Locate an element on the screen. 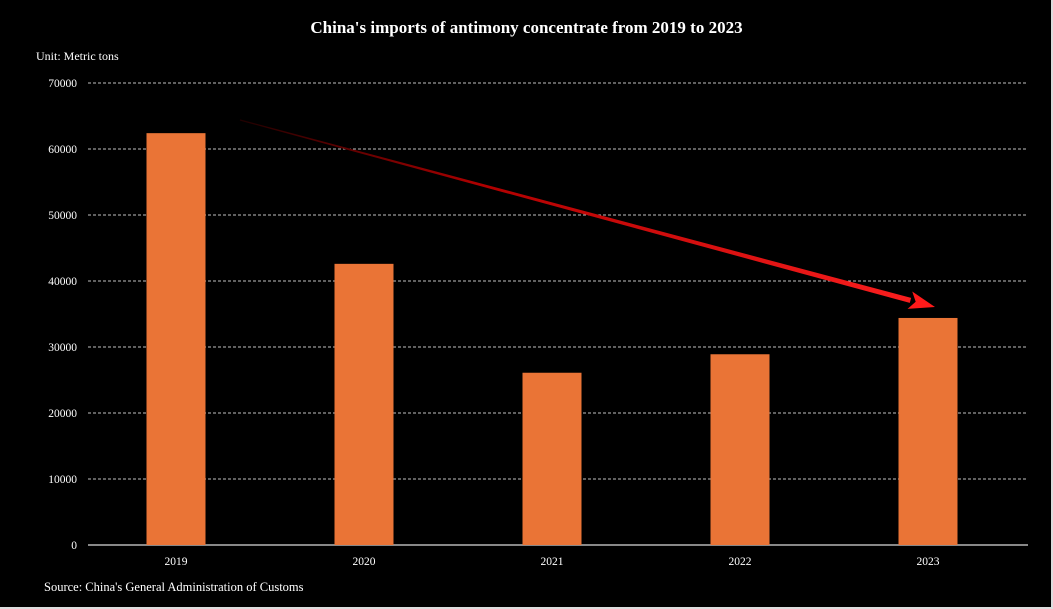 Image resolution: width=1053 pixels, height=609 pixels. x-tick-label: 2021 is located at coordinates (552, 562).